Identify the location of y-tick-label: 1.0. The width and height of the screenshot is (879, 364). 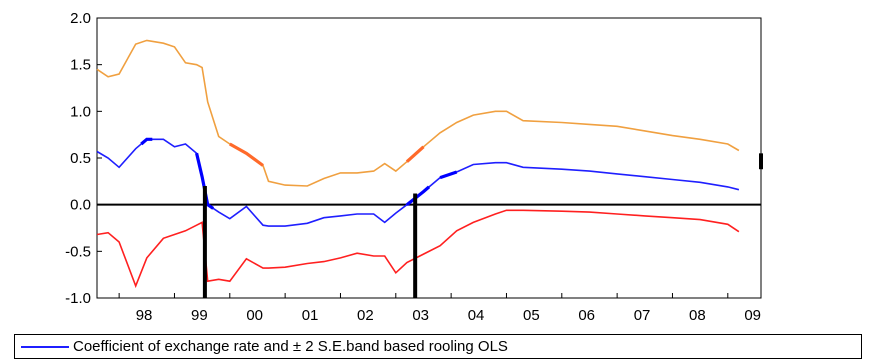
(80, 111).